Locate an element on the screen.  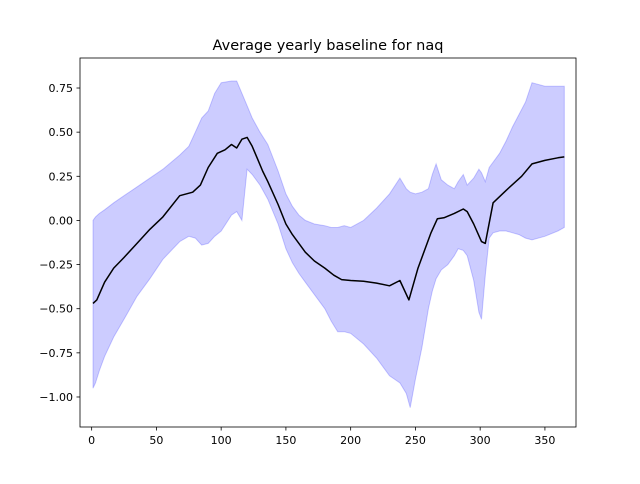
x-tick-label: 200 is located at coordinates (350, 440).